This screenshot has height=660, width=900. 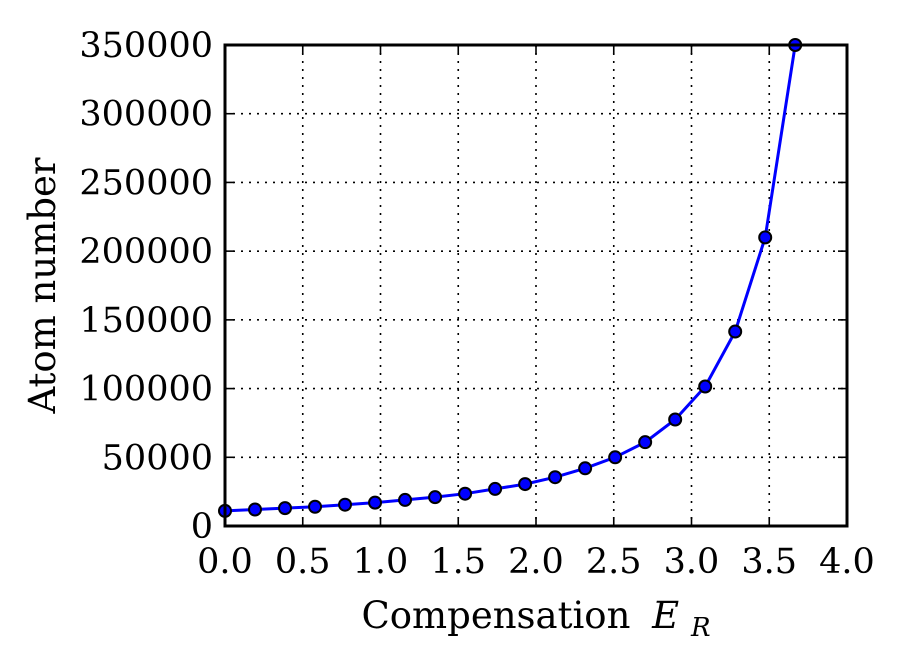 I want to click on x-tick-label: 1.0, so click(x=381, y=562).